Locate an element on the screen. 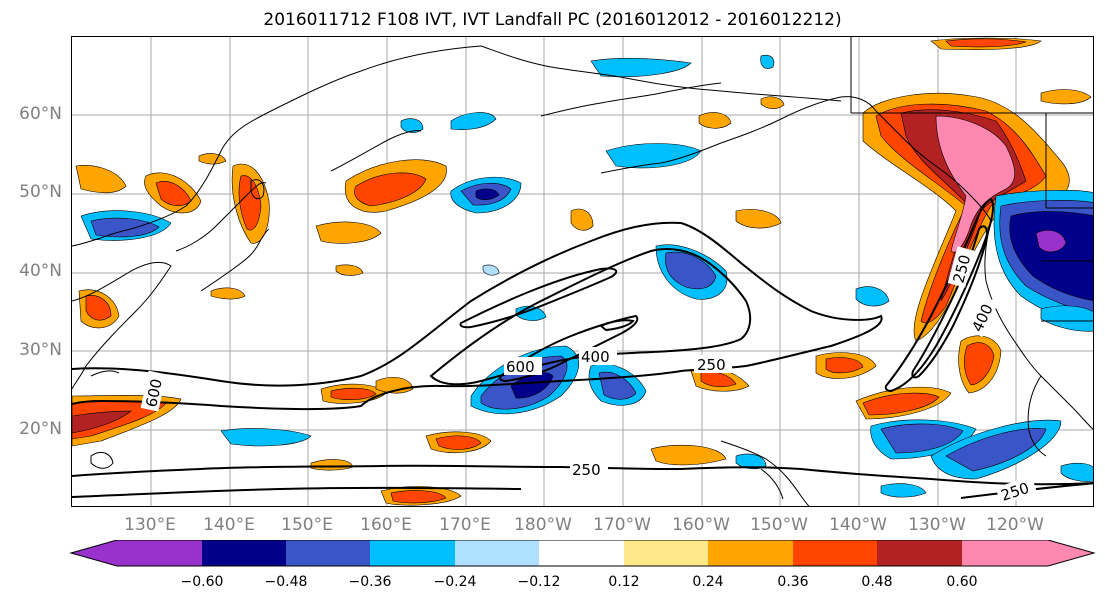  lon-label-170e: 170°E is located at coordinates (465, 525).